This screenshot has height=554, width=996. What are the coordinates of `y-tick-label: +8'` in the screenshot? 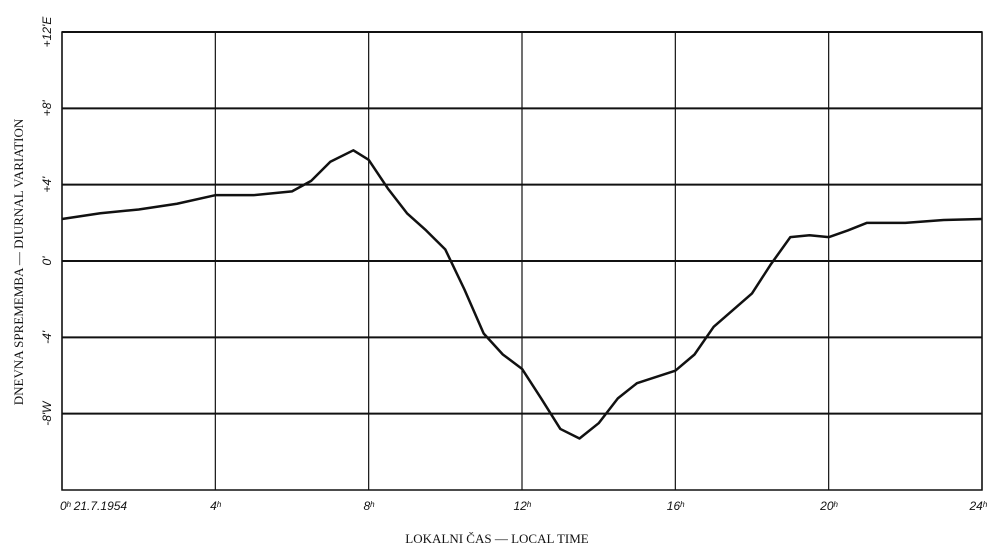 It's located at (47, 108).